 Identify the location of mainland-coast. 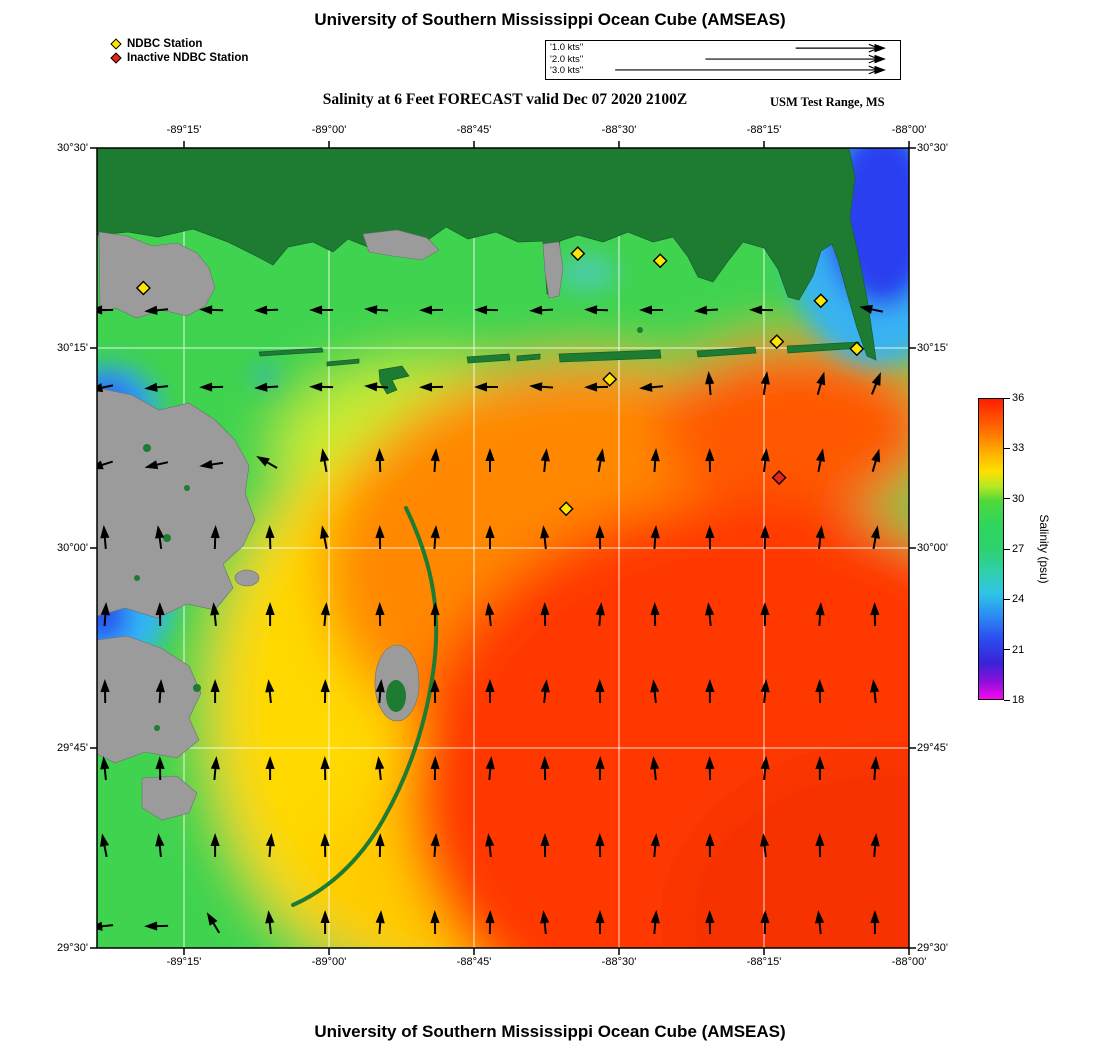
(487, 254).